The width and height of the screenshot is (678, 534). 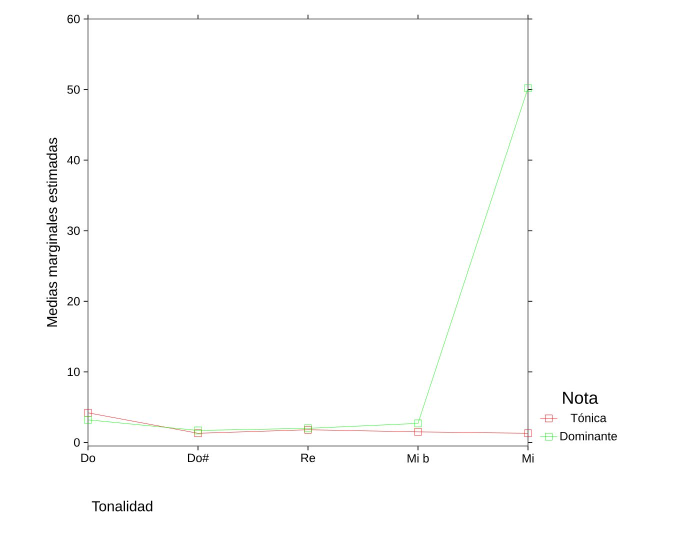 I want to click on x-tick-label: Mi b, so click(x=418, y=458).